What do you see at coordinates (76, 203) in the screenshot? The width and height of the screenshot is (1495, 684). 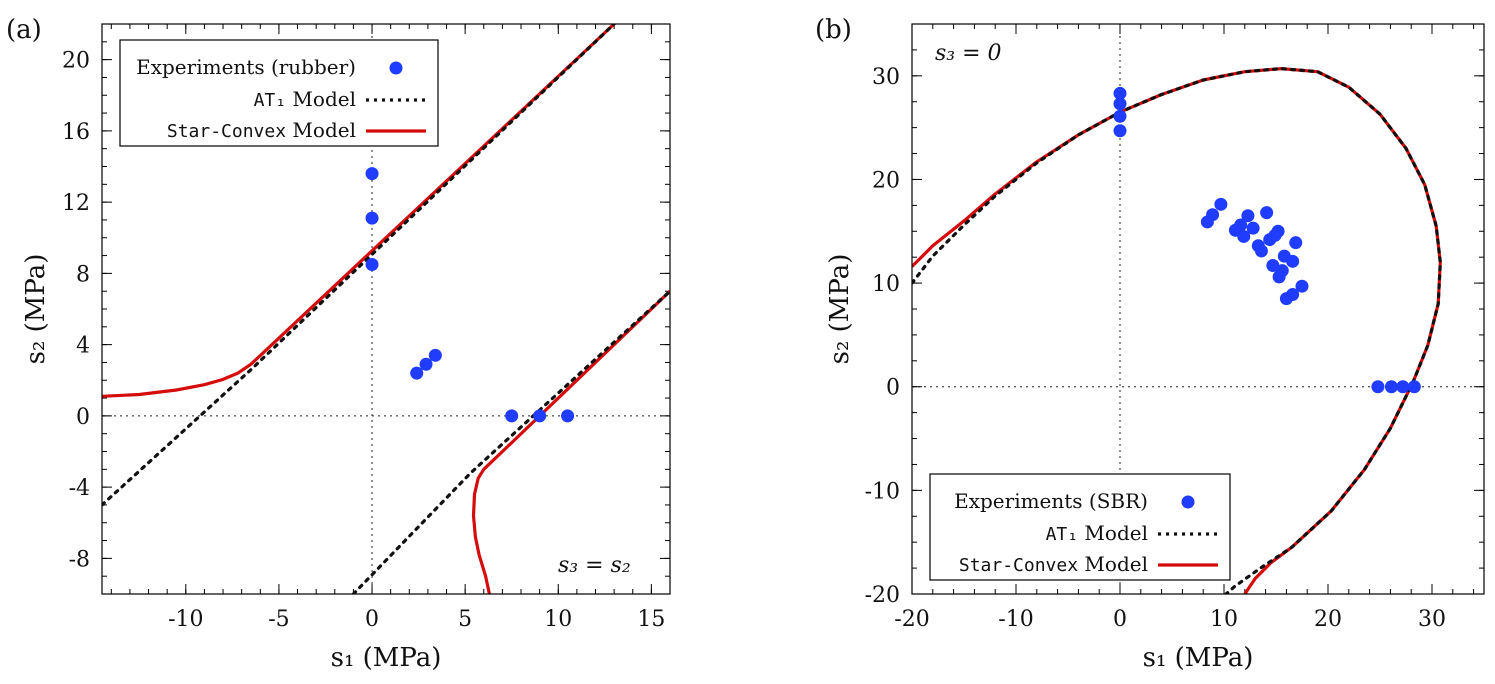 I see `y-tick-label: 12` at bounding box center [76, 203].